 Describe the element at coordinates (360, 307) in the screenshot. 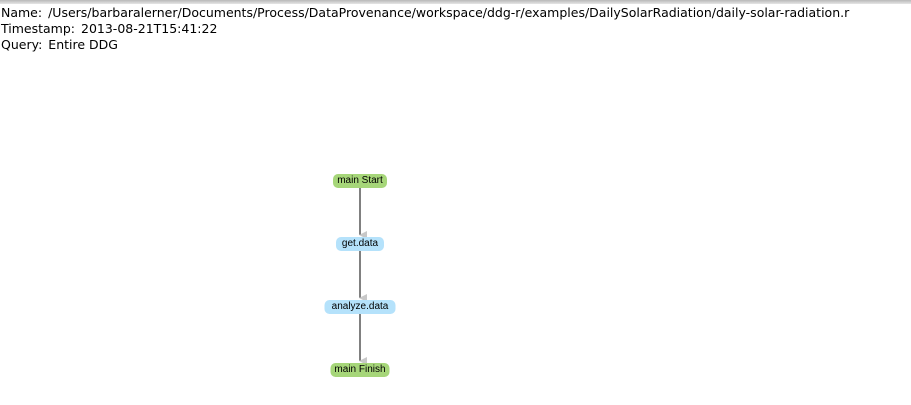

I see `node-analyze-data: analyze.data` at that location.